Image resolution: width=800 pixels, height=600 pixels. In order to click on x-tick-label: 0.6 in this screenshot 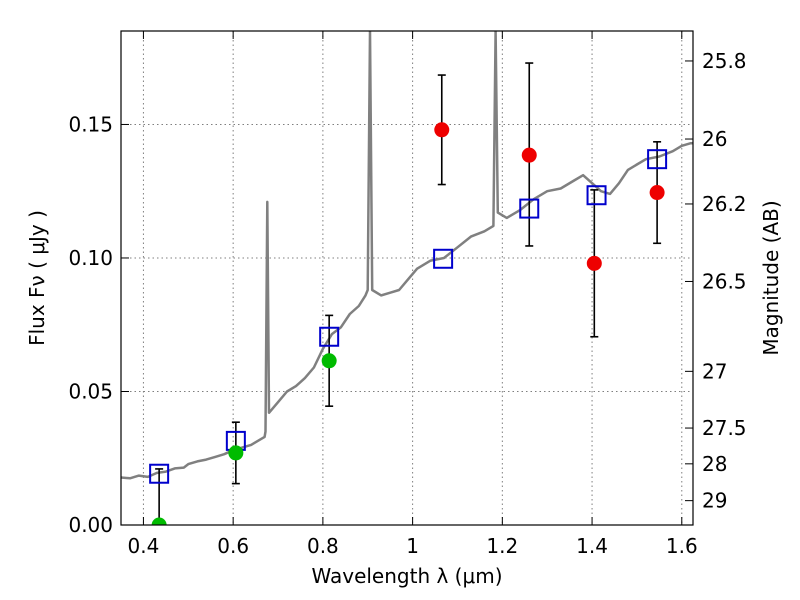, I will do `click(233, 546)`.